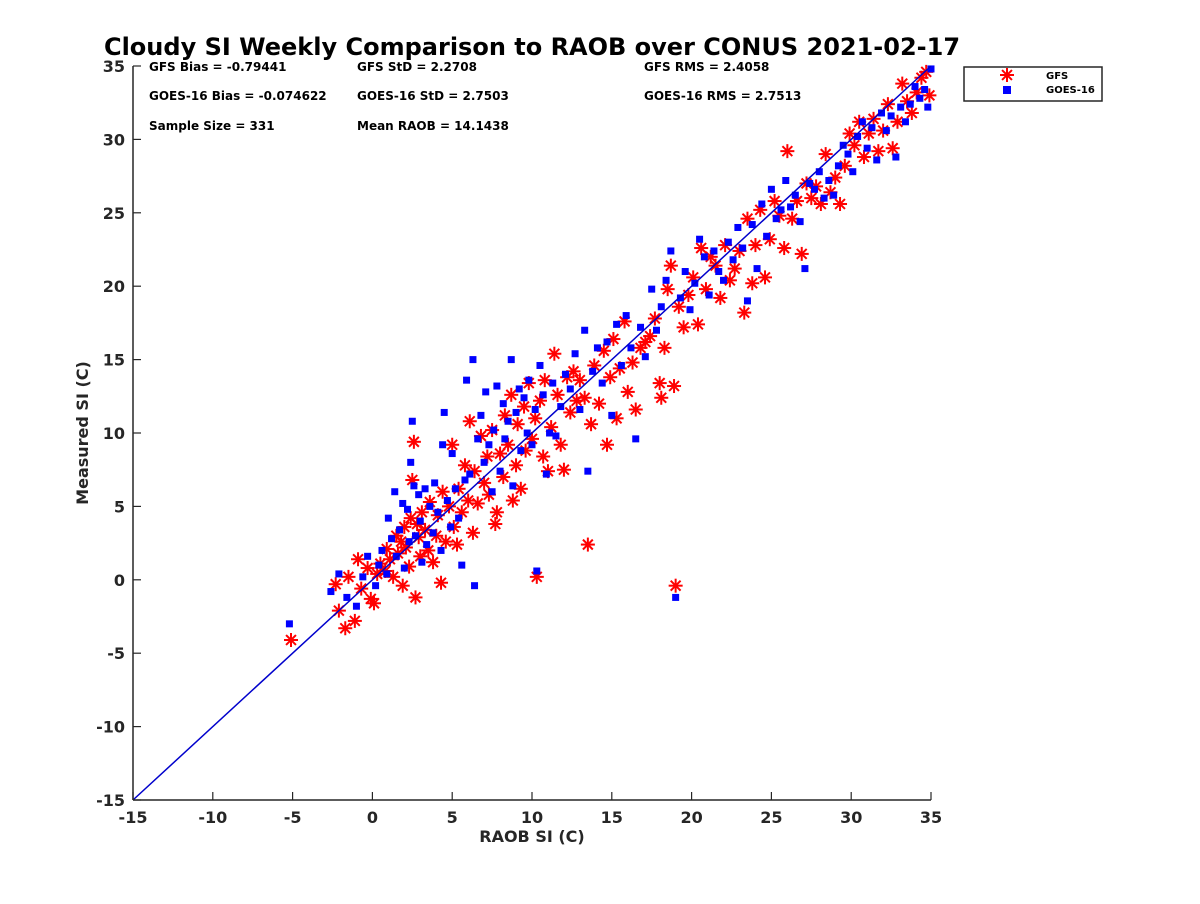 The image size is (1200, 904). I want to click on x-tick-label: 25, so click(771, 817).